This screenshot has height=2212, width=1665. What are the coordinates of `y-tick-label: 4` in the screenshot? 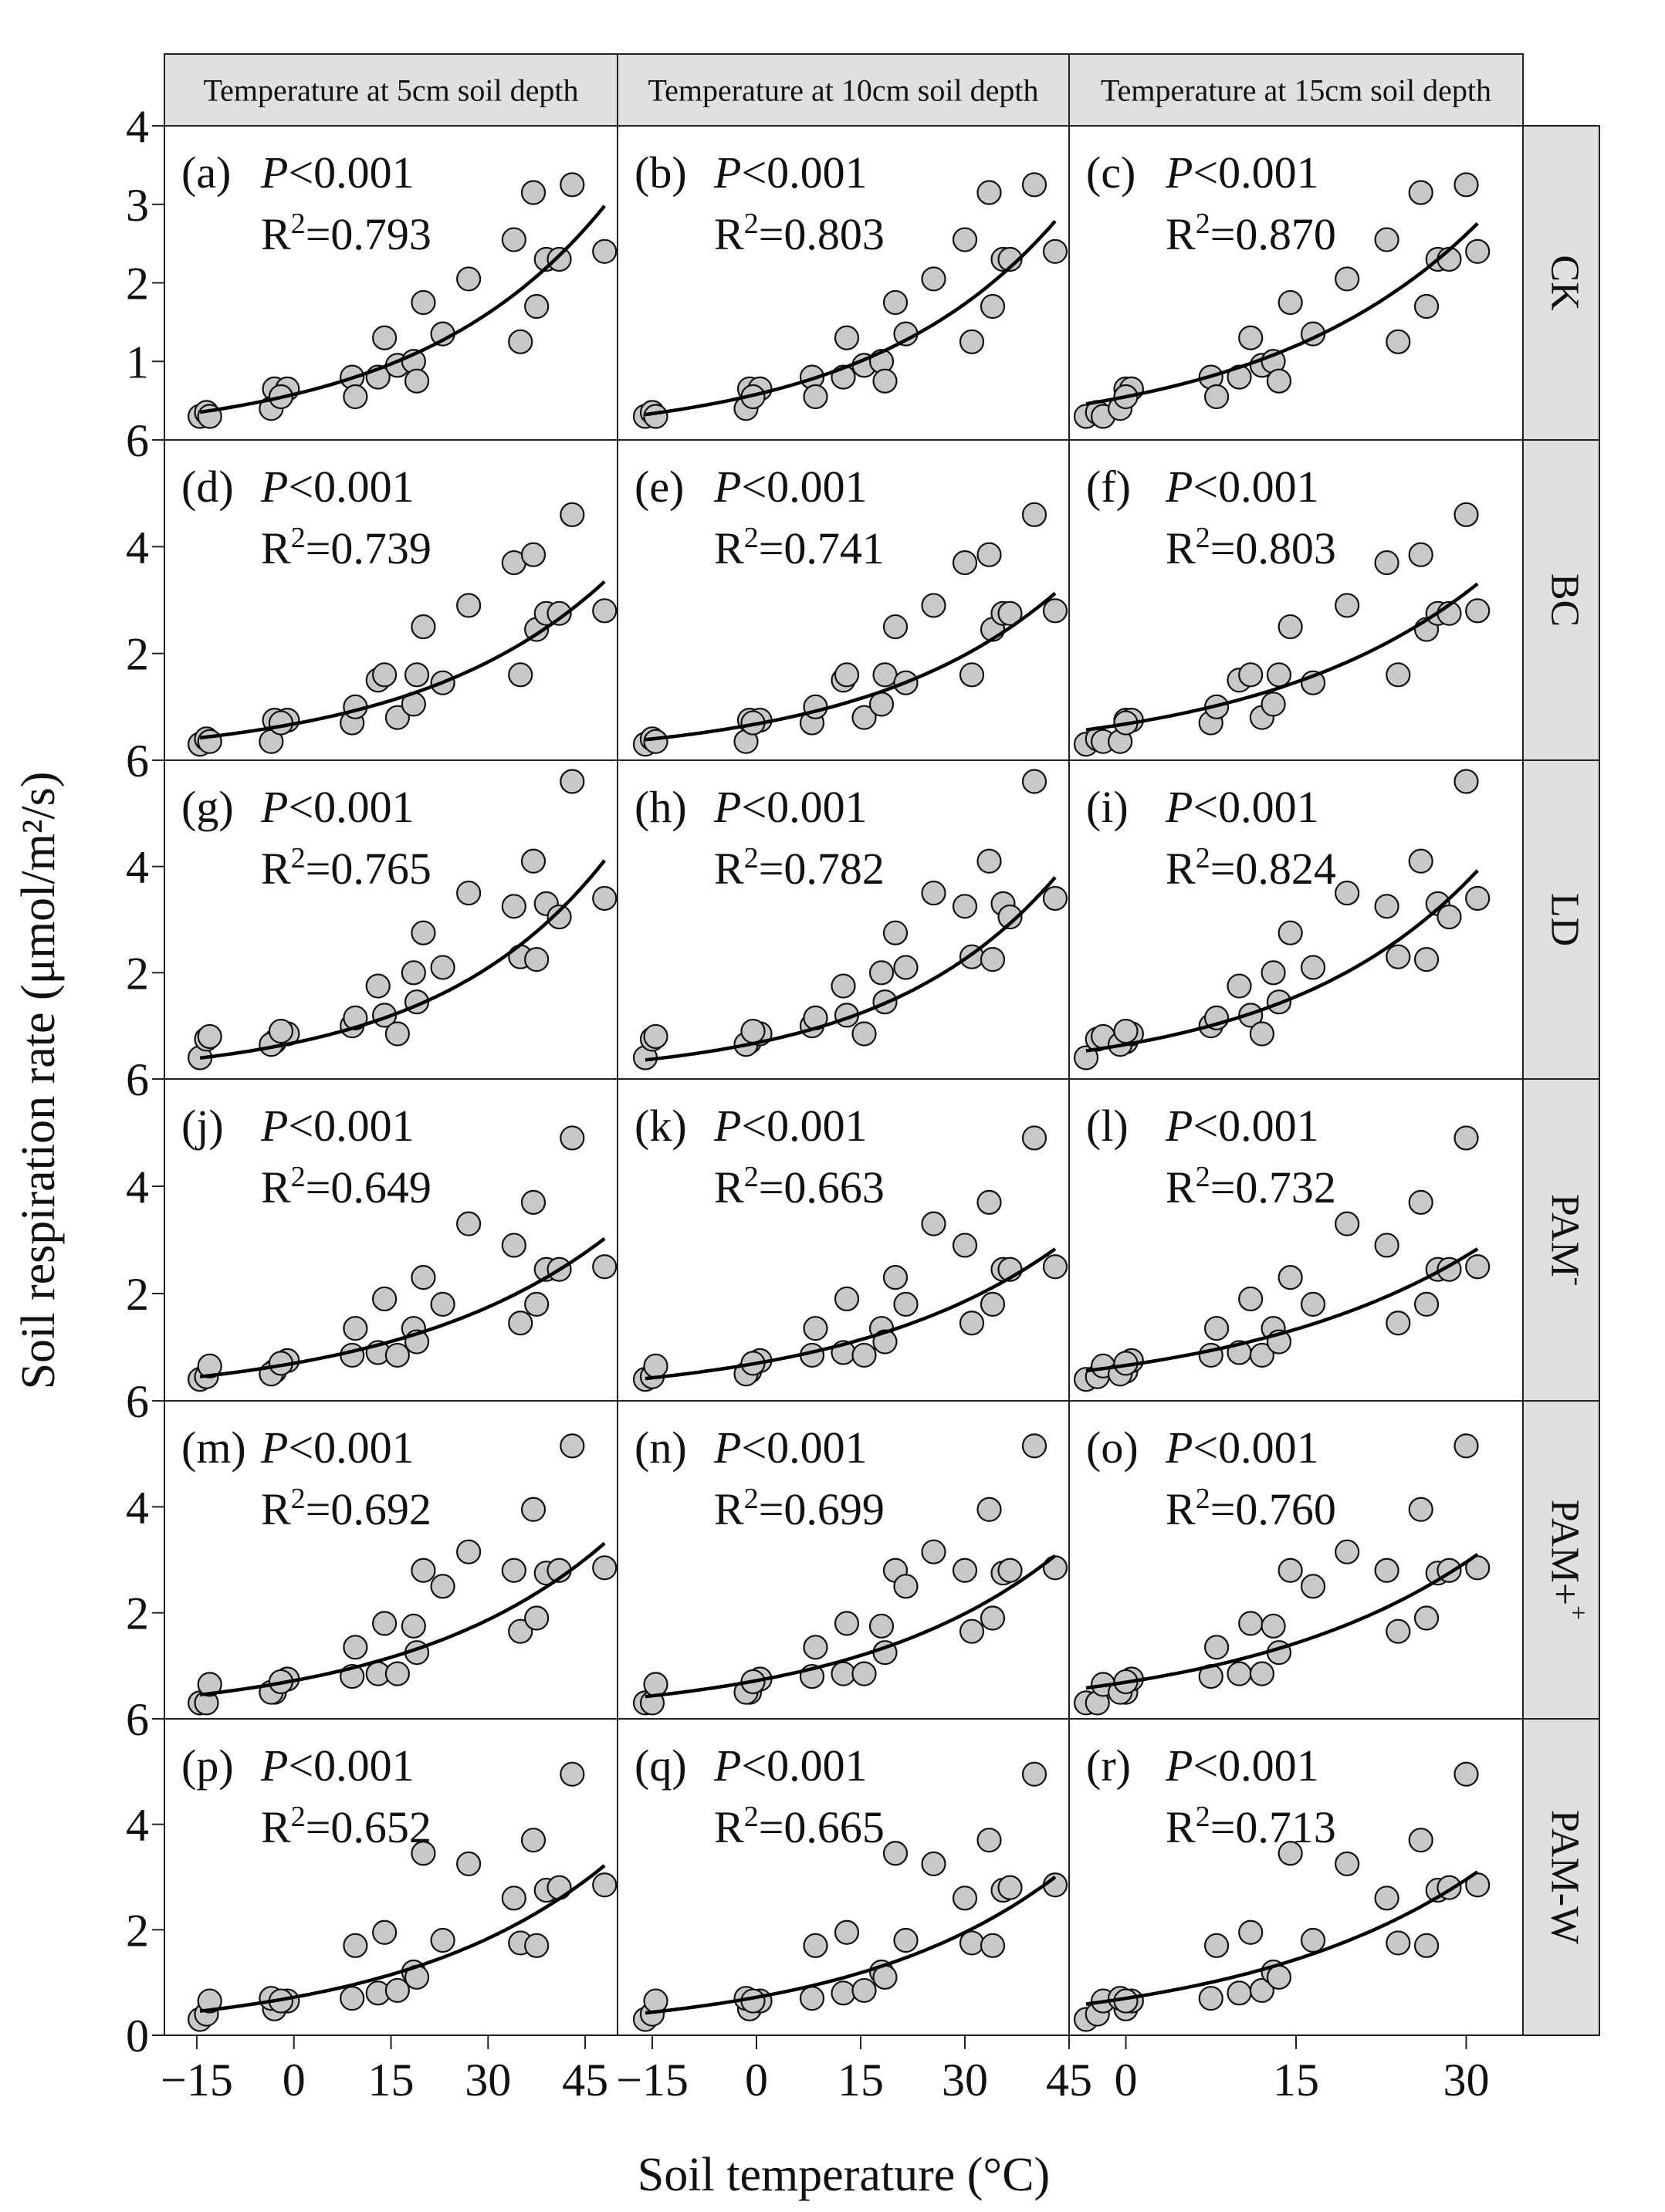 It's located at (137, 1825).